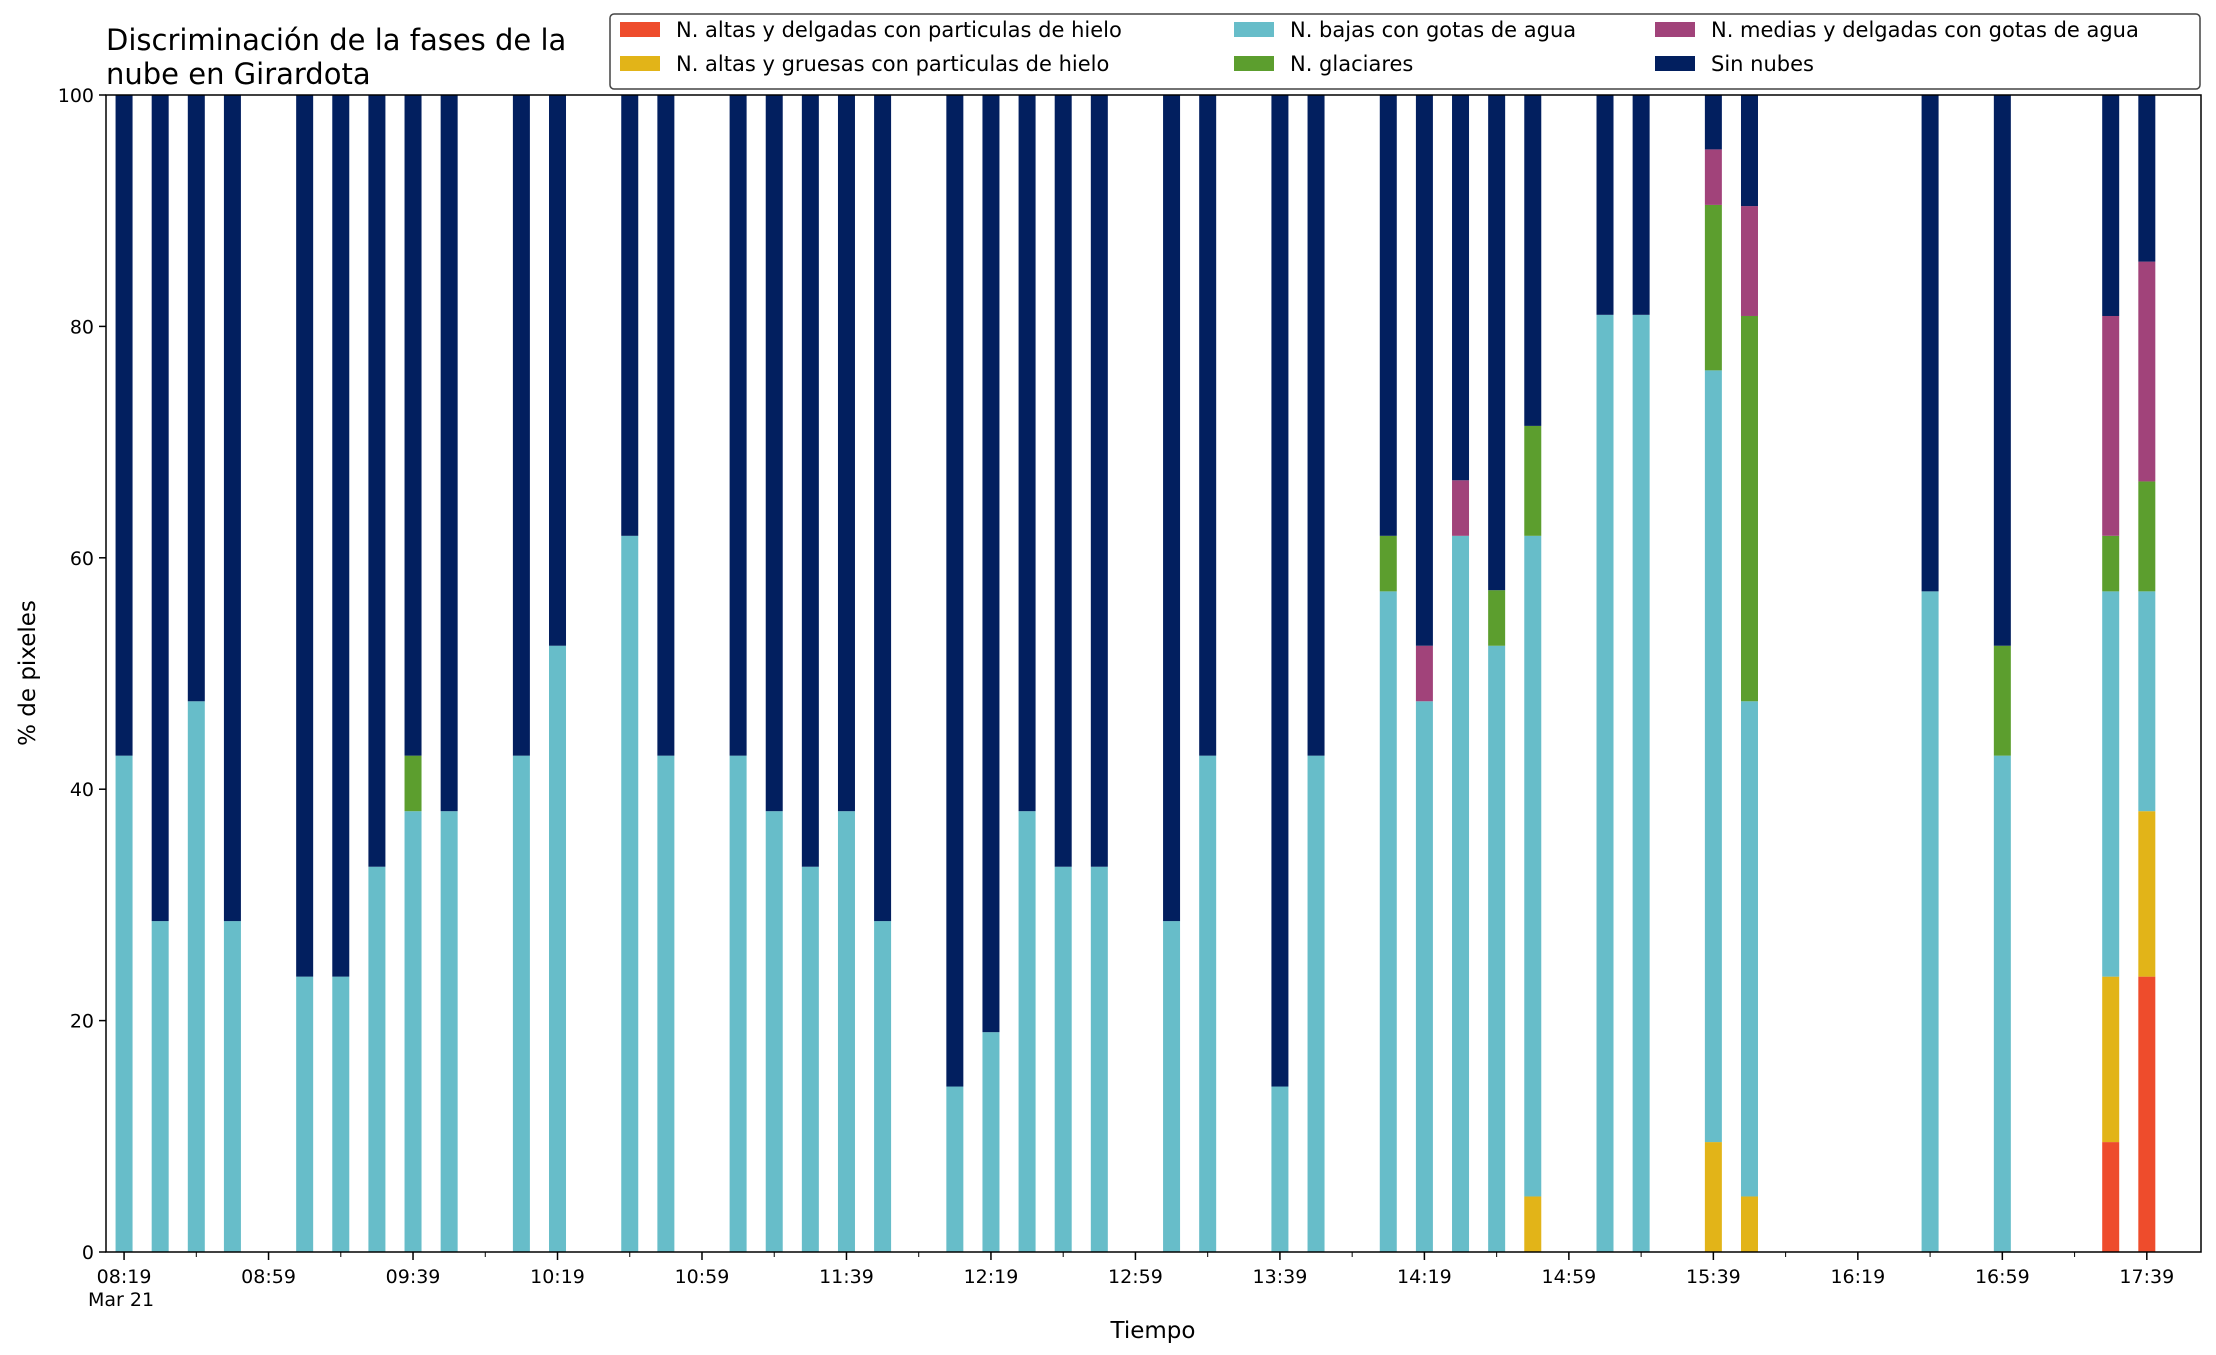  What do you see at coordinates (557, 1277) in the screenshot?
I see `x-tick-label-3: 10:19` at bounding box center [557, 1277].